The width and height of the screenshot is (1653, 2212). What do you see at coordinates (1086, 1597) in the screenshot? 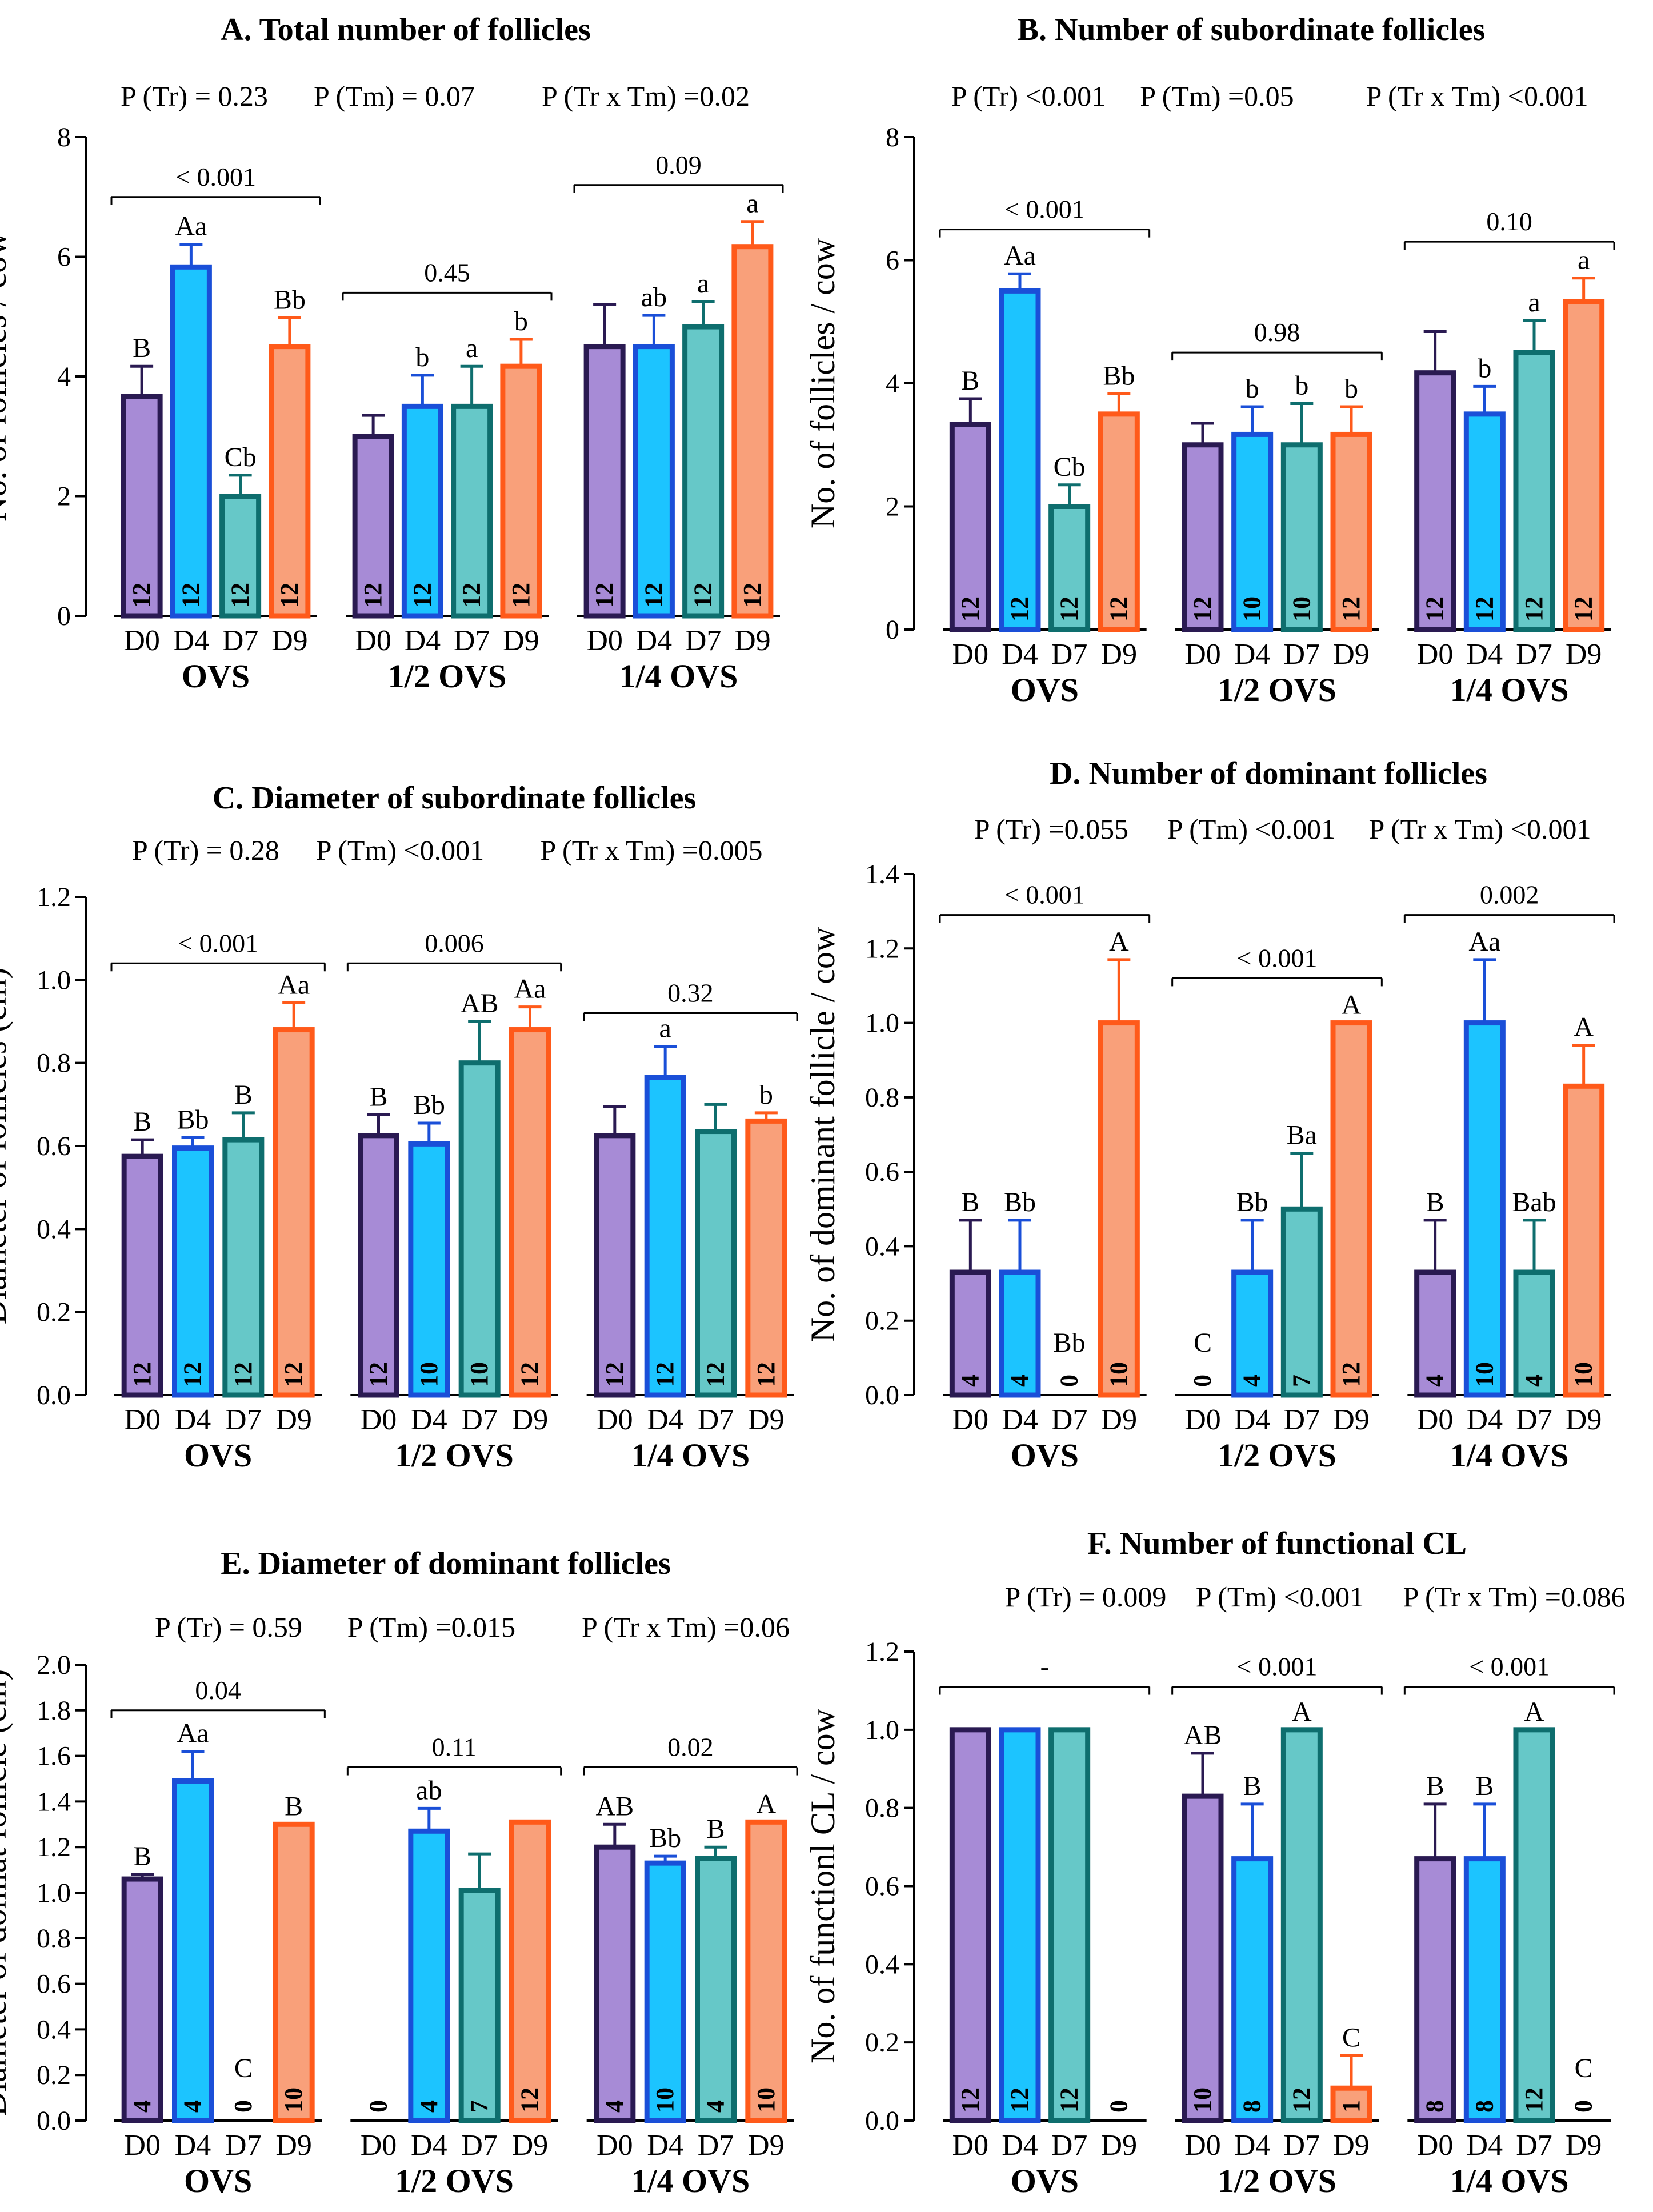
I see `p-value-label: P (Tr) = 0.009` at bounding box center [1086, 1597].